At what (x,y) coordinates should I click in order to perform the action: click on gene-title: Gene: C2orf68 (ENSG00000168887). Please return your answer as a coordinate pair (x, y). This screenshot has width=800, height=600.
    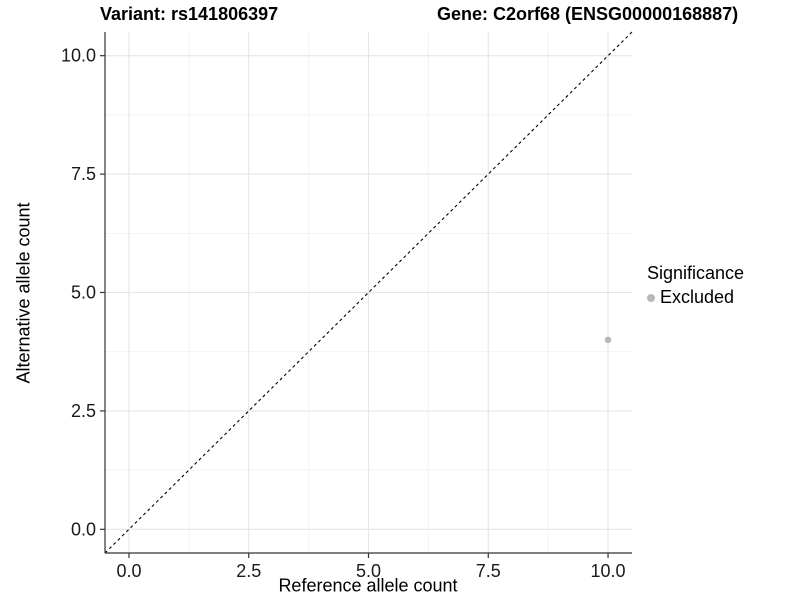
    Looking at the image, I should click on (588, 14).